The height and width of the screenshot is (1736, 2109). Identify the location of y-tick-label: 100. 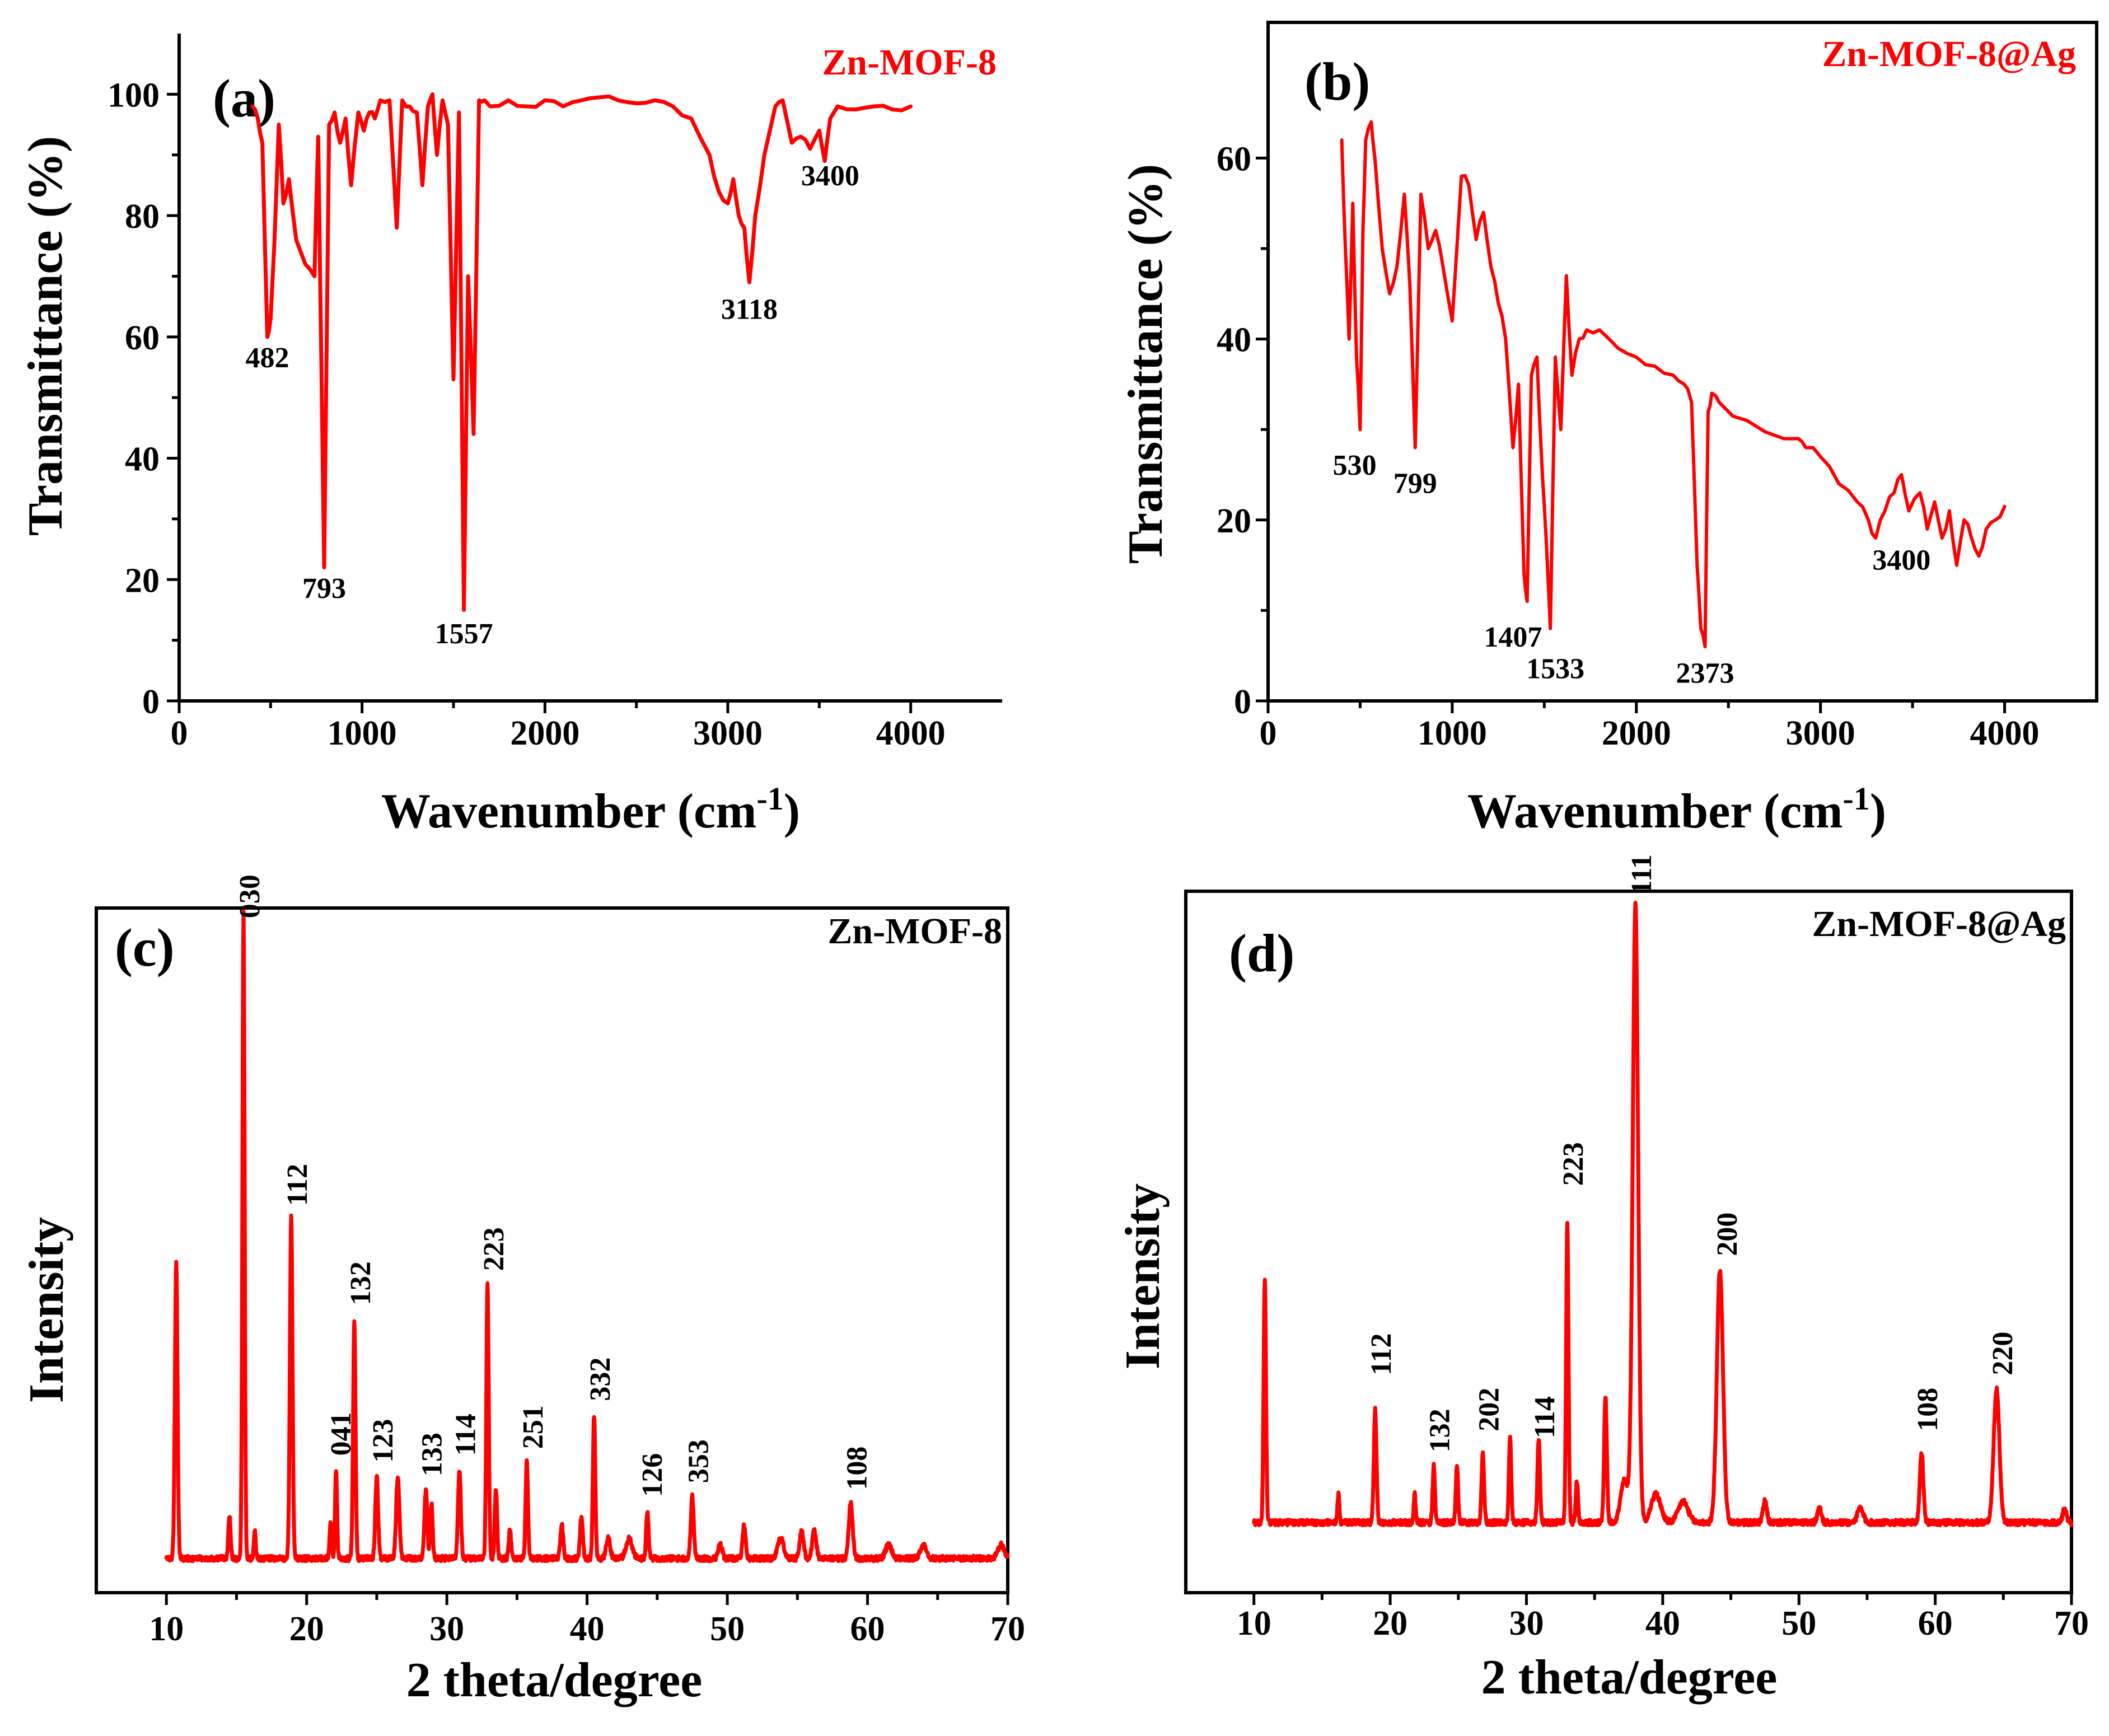
(133, 95).